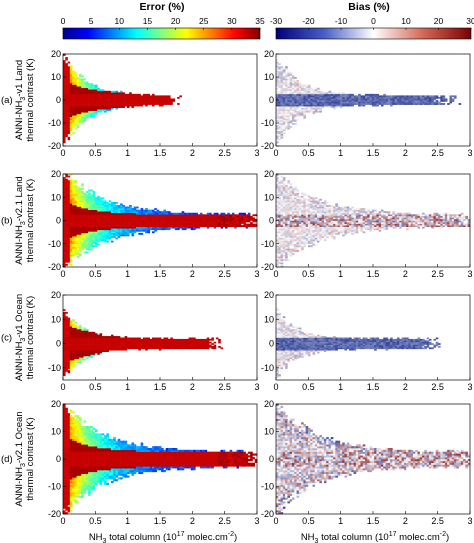 The width and height of the screenshot is (474, 543). What do you see at coordinates (20, 100) in the screenshot?
I see `y-axis-label: ANNI-NH3-v1 Land` at bounding box center [20, 100].